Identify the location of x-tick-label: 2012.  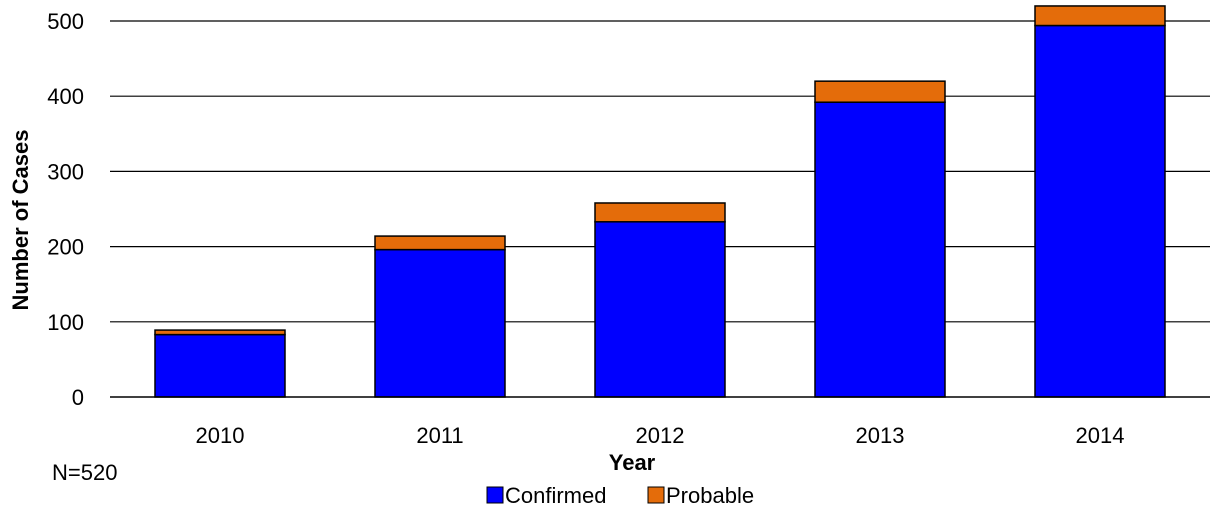
(660, 435).